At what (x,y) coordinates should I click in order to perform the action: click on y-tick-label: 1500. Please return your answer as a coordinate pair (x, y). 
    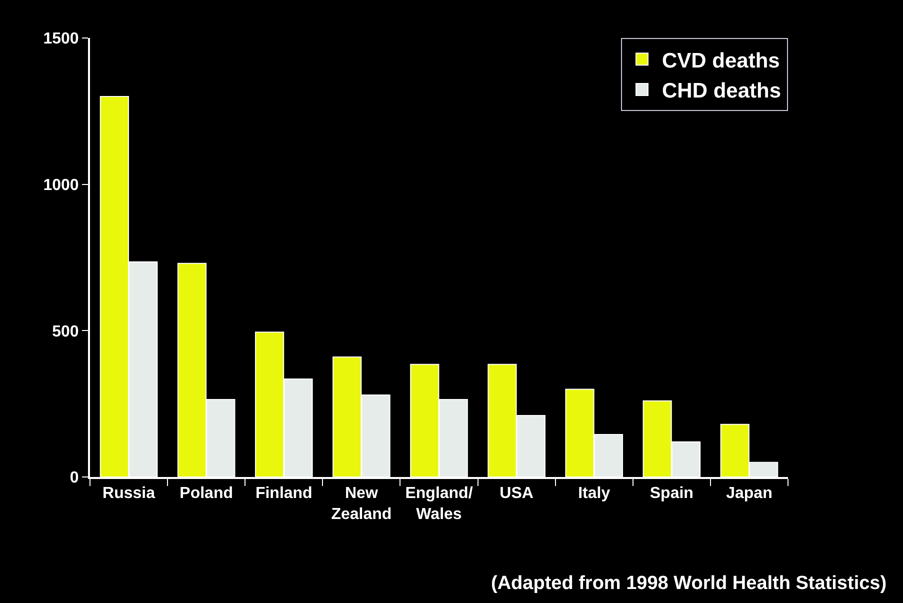
    Looking at the image, I should click on (61, 39).